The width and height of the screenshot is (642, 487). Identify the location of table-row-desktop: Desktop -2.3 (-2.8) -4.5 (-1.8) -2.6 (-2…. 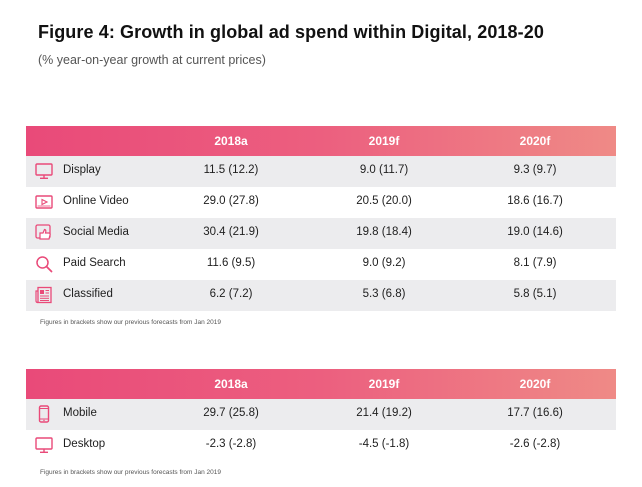
(321, 445).